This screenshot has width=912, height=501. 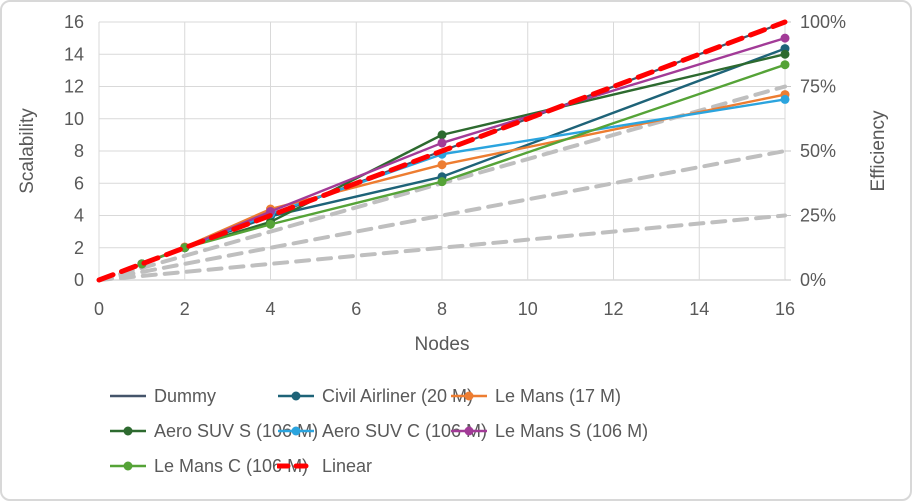 What do you see at coordinates (442, 309) in the screenshot?
I see `x-axis-tick-label: 8` at bounding box center [442, 309].